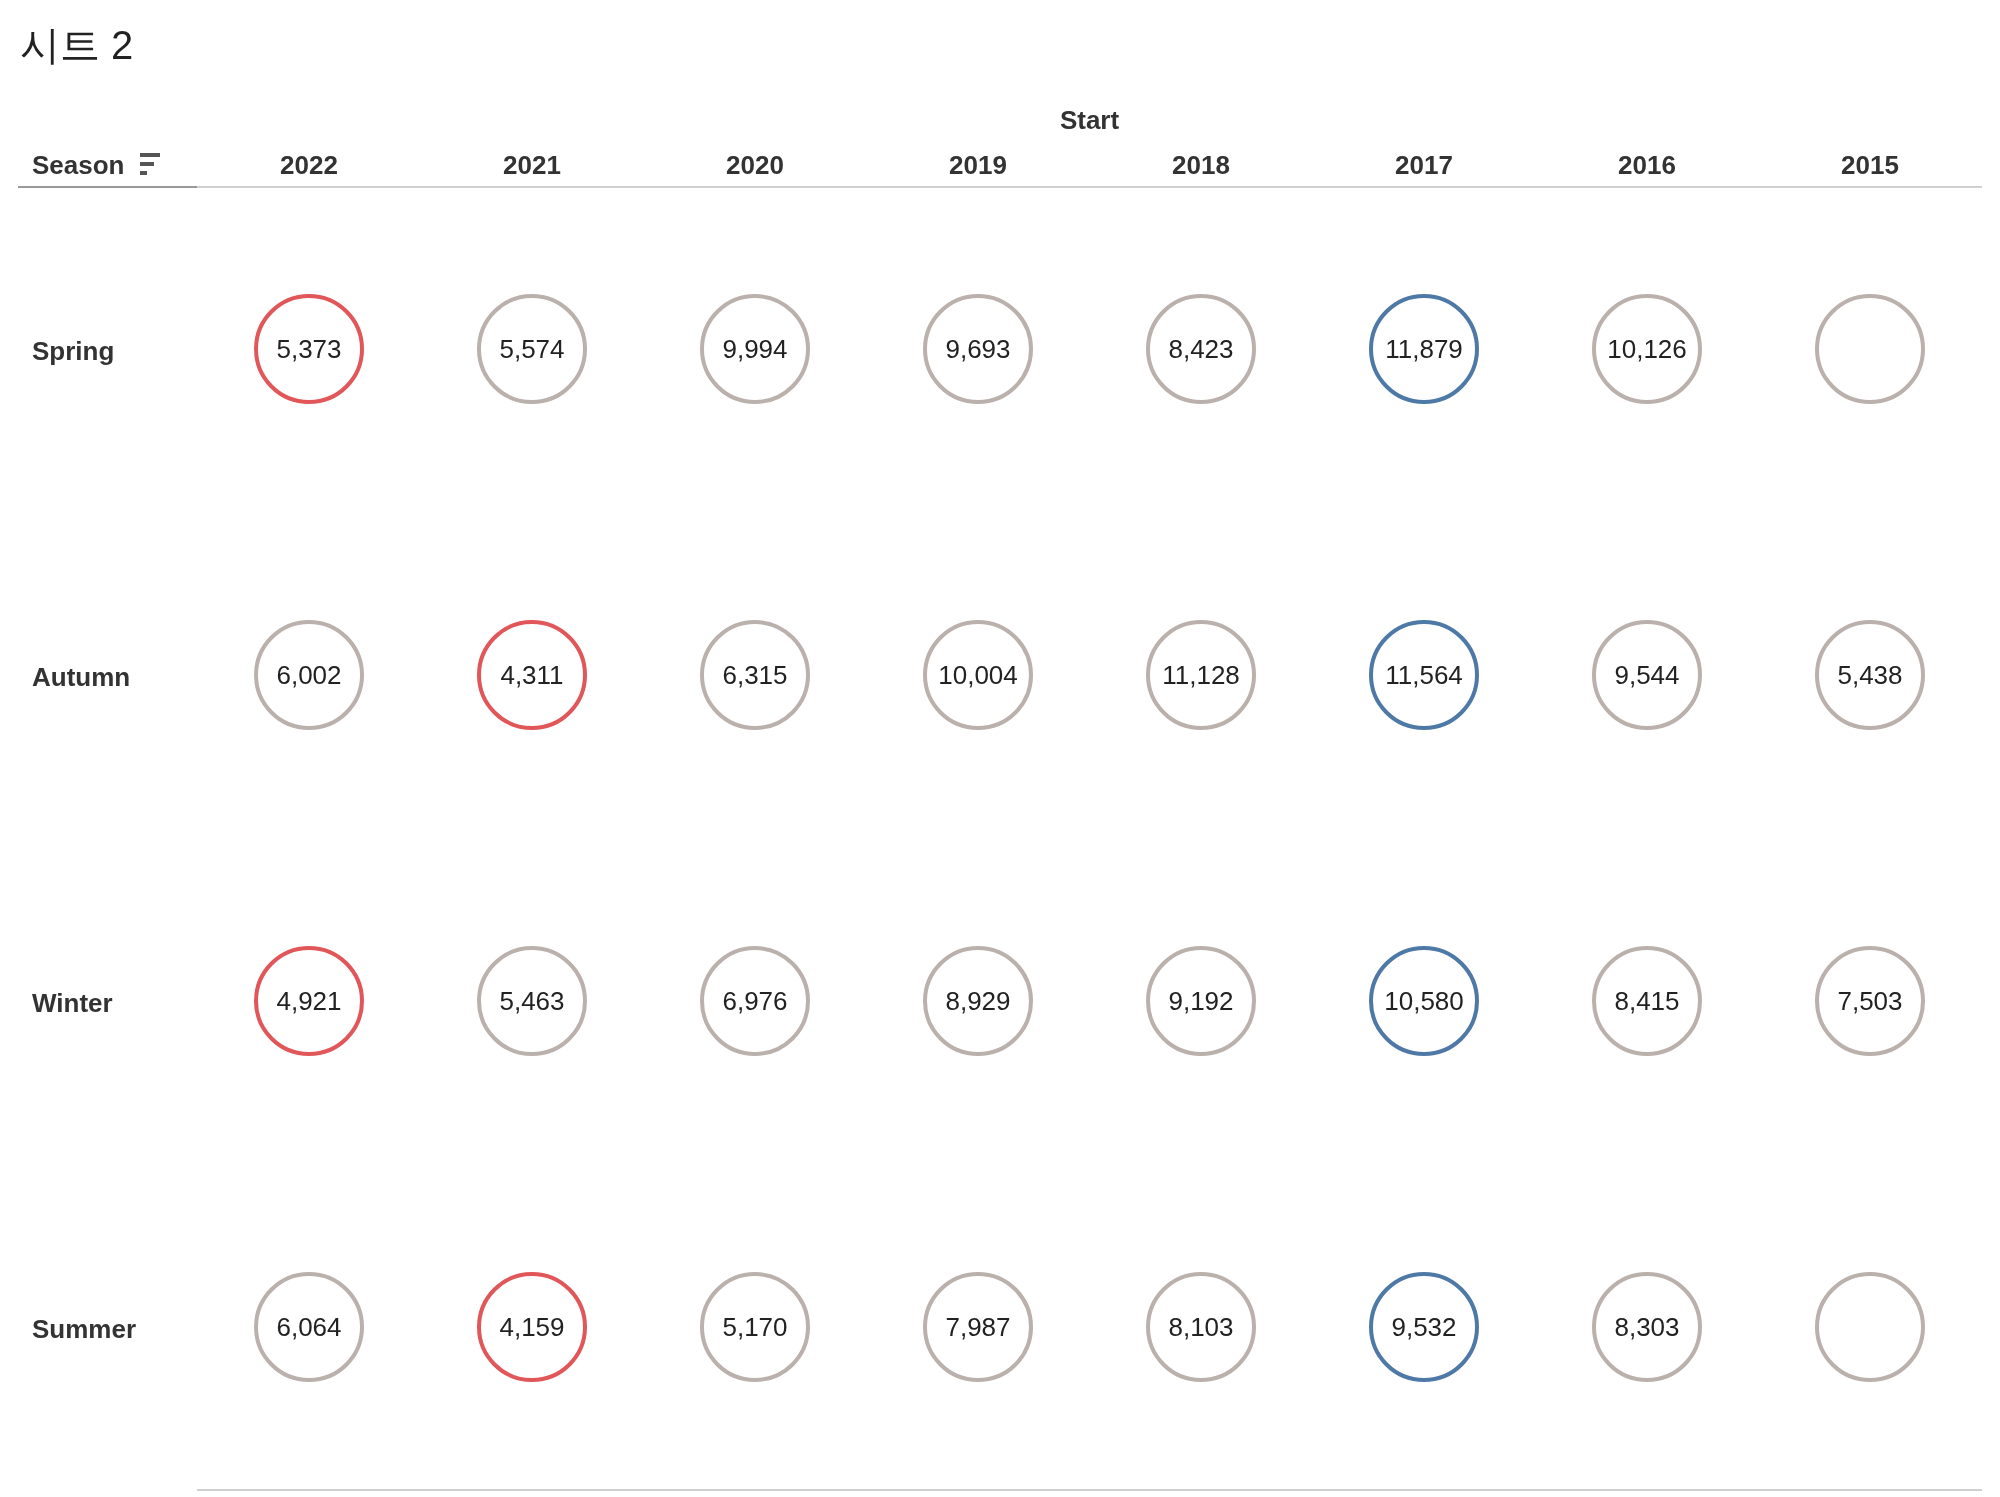 This screenshot has height=1497, width=2000. What do you see at coordinates (1424, 1327) in the screenshot?
I see `data-label: 9,532` at bounding box center [1424, 1327].